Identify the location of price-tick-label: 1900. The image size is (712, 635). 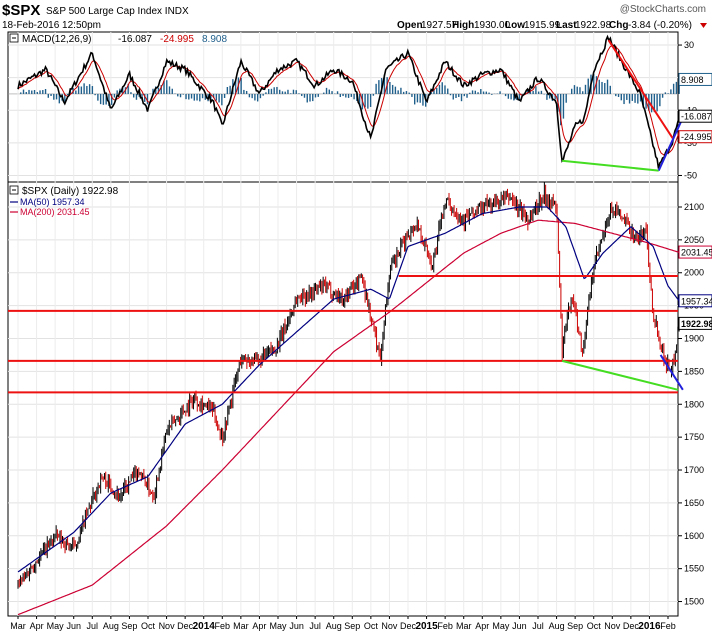
(694, 339).